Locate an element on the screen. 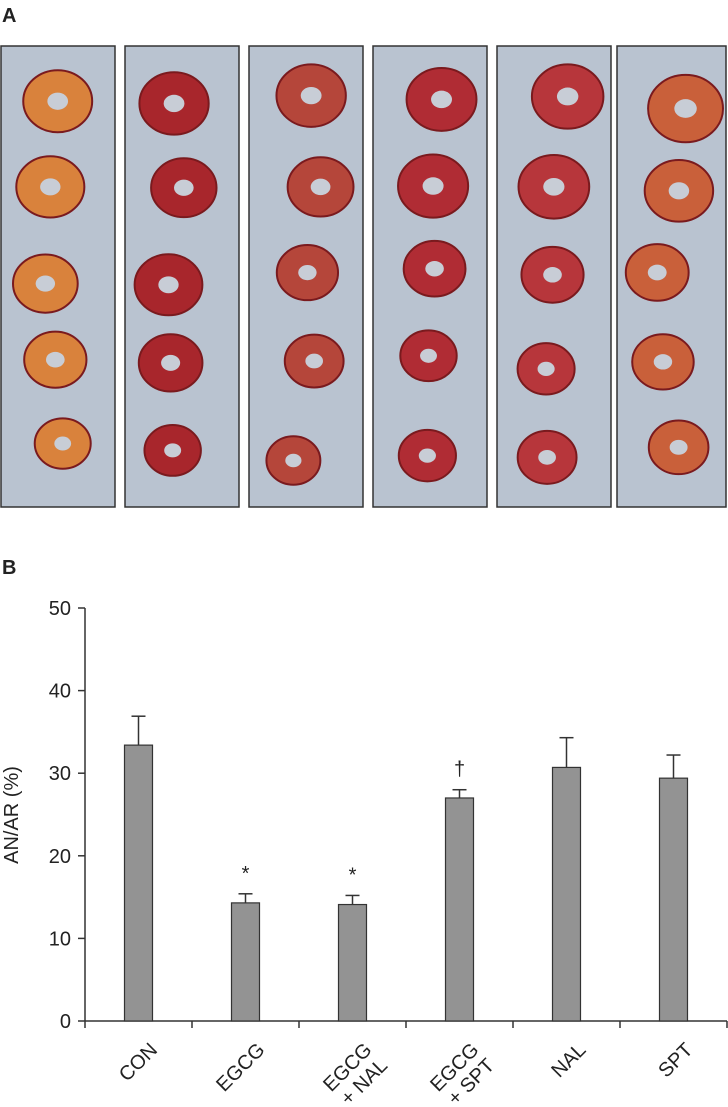 Image resolution: width=728 pixels, height=1107 pixels. significance-mark: † is located at coordinates (459, 770).